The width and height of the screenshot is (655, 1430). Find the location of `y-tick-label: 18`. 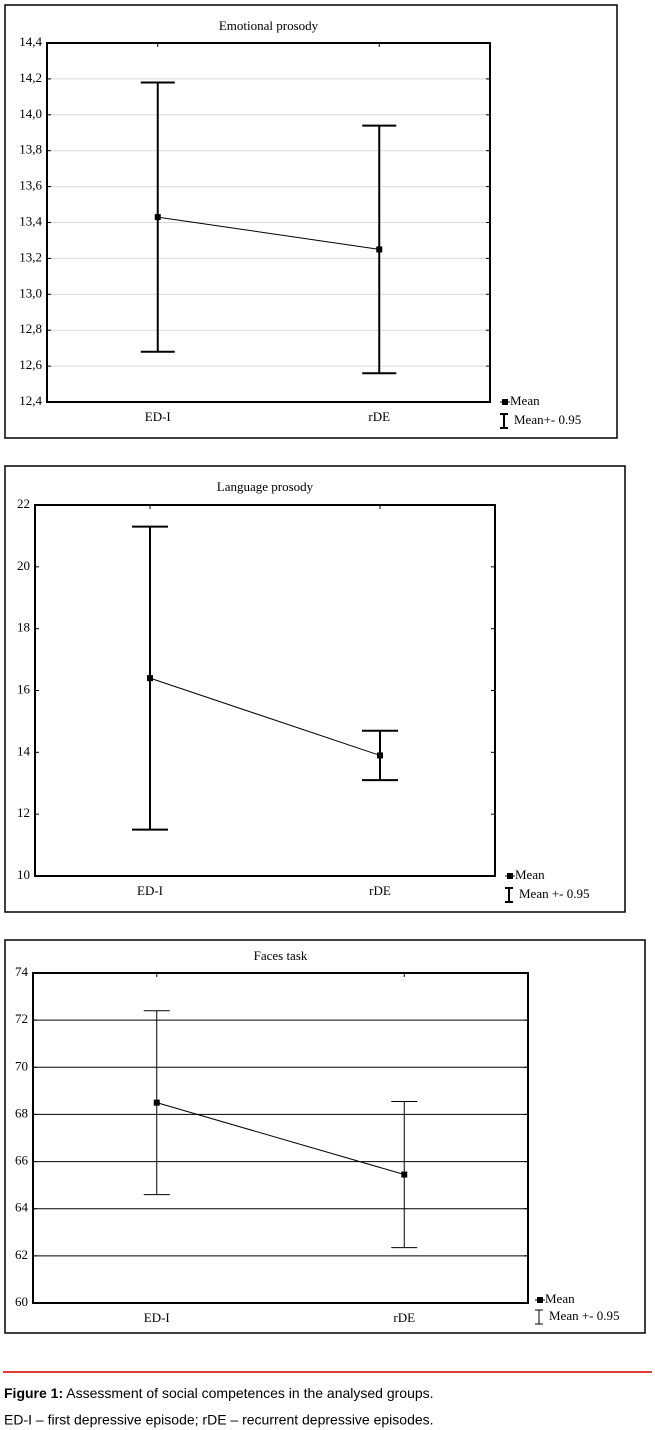

y-tick-label: 18 is located at coordinates (23, 627).